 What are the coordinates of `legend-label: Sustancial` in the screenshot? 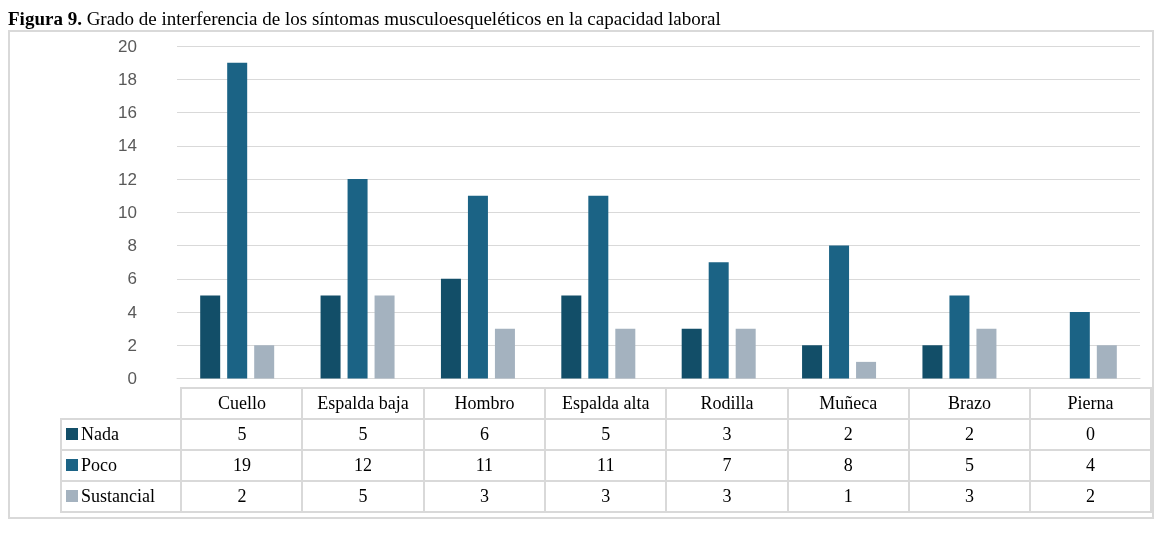 It's located at (121, 496).